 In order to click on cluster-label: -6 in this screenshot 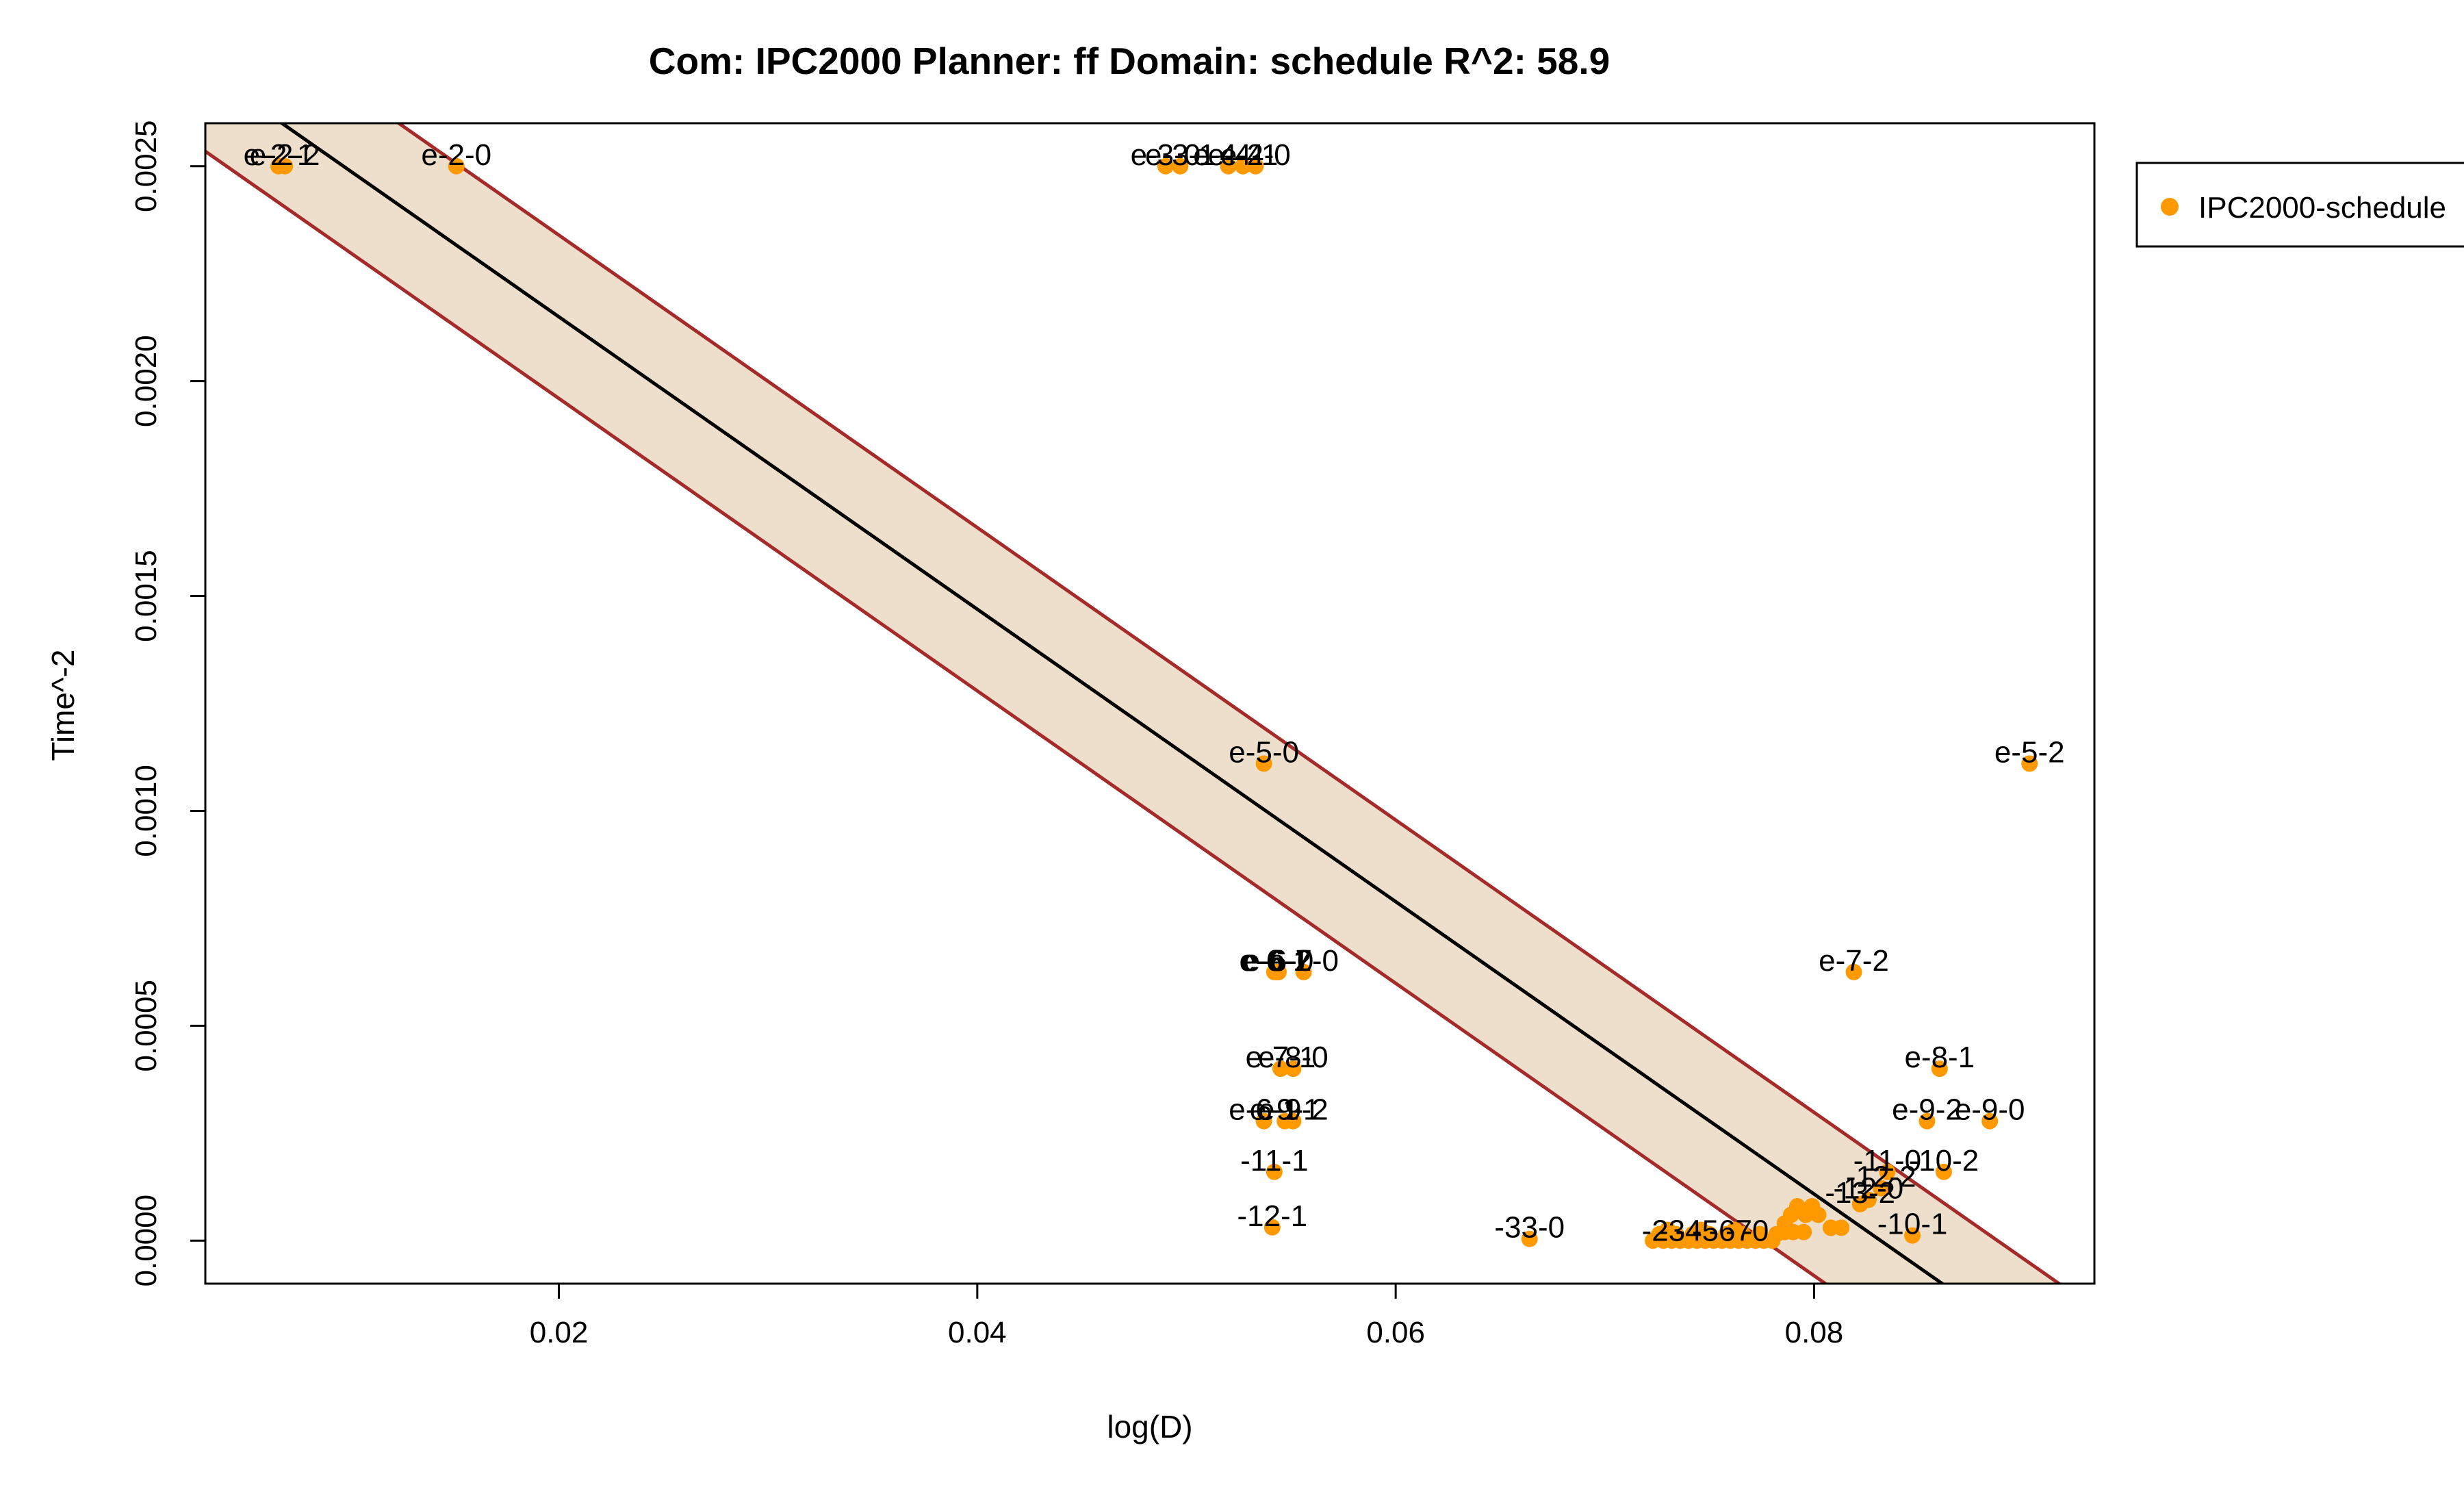, I will do `click(1721, 1230)`.